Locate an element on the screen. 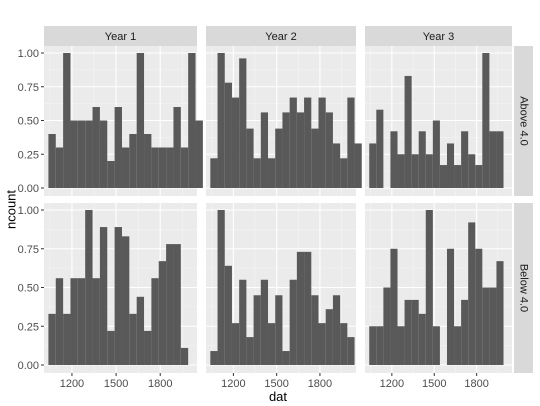 Image resolution: width=540 pixels, height=406 pixels. facet-strip-label: Year 2 is located at coordinates (280, 37).